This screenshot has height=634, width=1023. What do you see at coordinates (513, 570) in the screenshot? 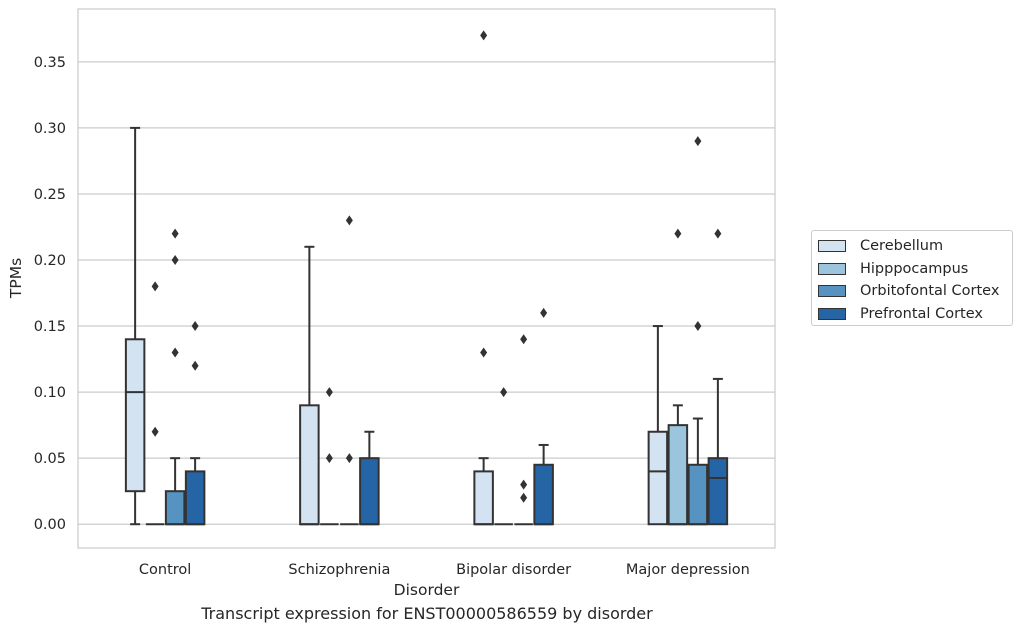
I see `x-tick-label: Bipolar disorder` at bounding box center [513, 570].